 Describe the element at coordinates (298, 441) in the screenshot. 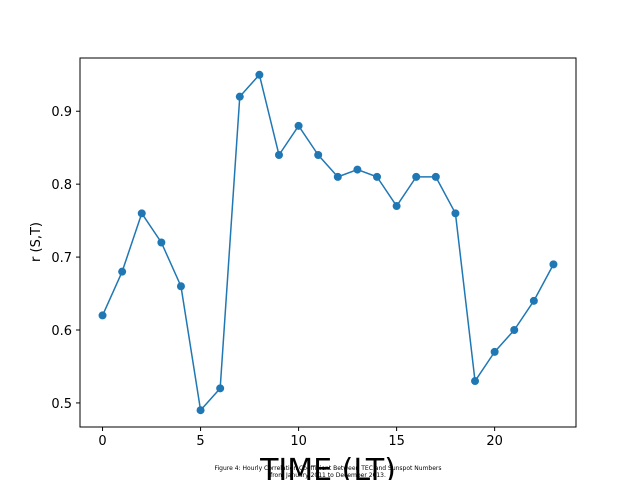

I see `x-tick-label: 10` at that location.